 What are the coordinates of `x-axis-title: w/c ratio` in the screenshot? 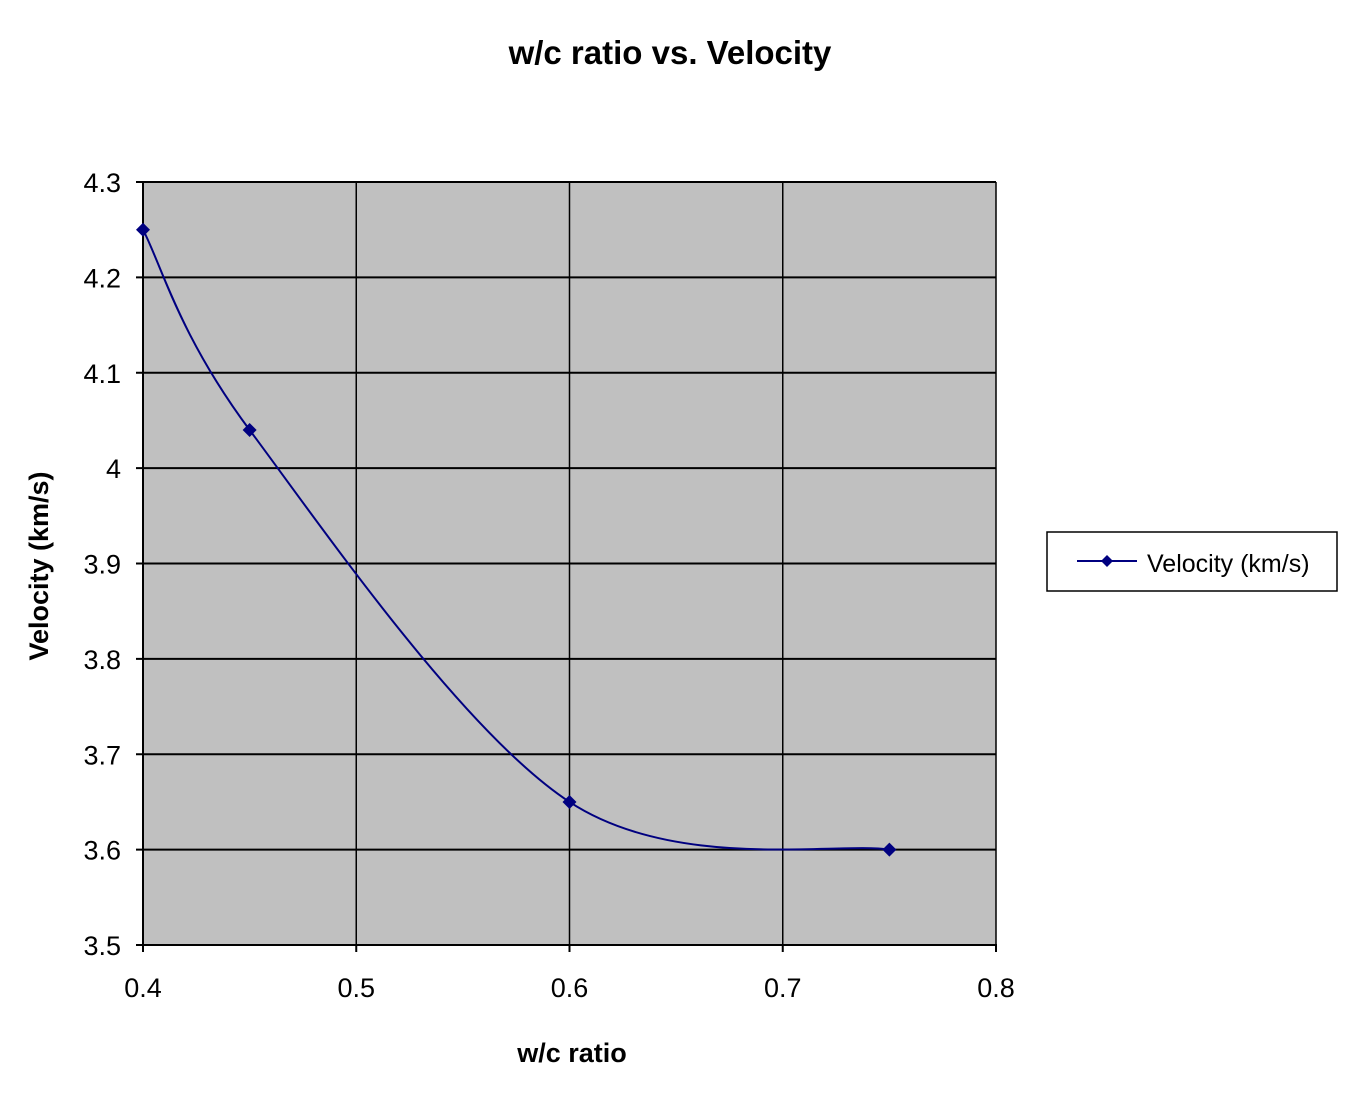 It's located at (571, 1053).